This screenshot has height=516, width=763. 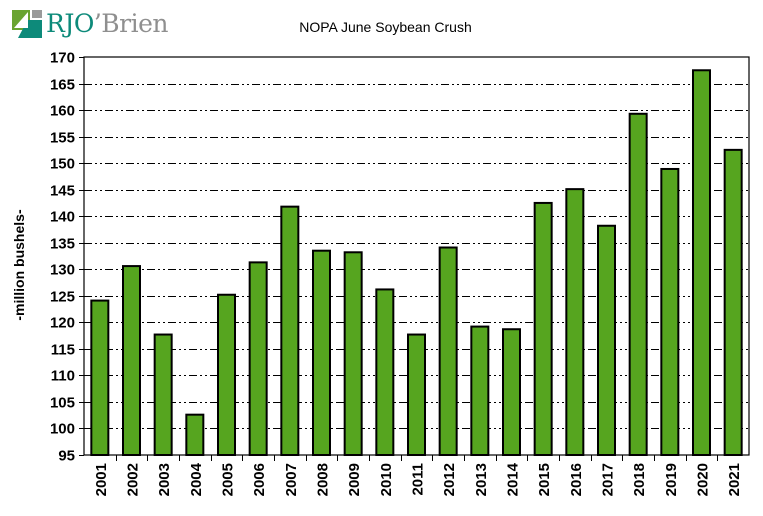 What do you see at coordinates (353, 353) in the screenshot?
I see `bar-2009` at bounding box center [353, 353].